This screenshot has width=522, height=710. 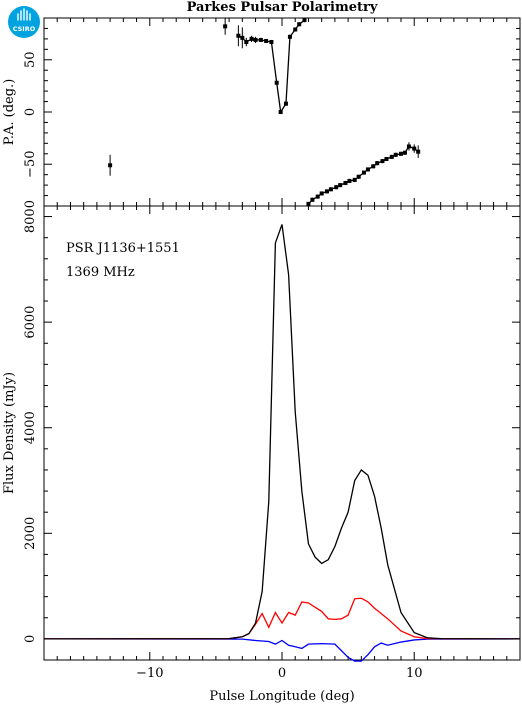 I want to click on pulsar-name-label: PSR J1136+1551, so click(x=123, y=248).